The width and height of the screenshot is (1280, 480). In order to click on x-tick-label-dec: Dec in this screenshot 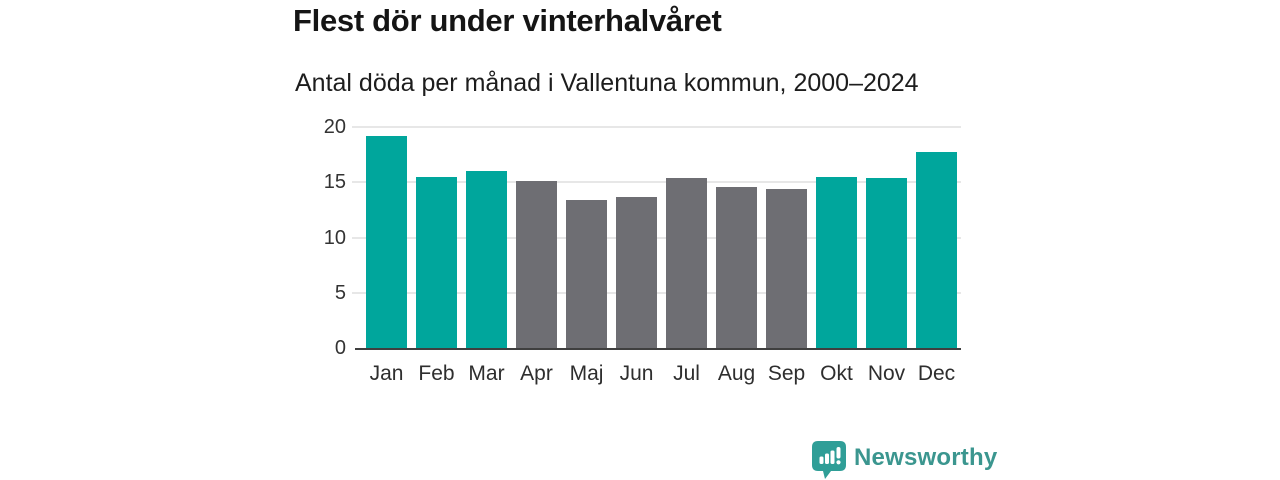, I will do `click(936, 373)`.